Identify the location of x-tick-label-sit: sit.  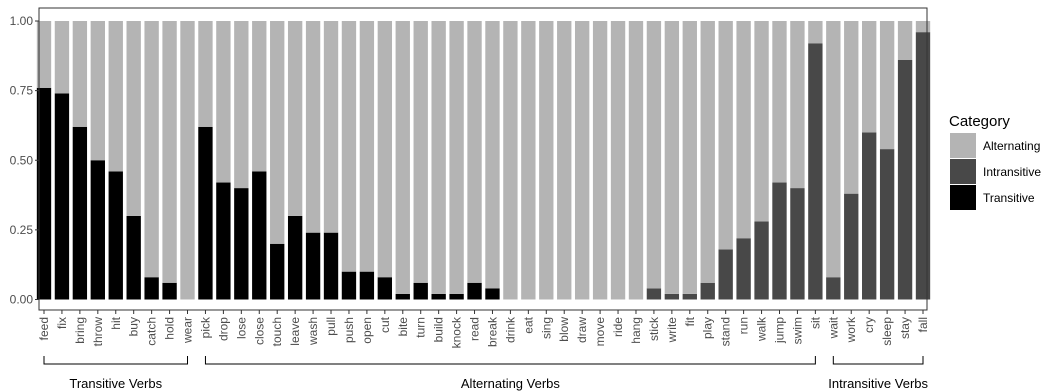
(815, 322).